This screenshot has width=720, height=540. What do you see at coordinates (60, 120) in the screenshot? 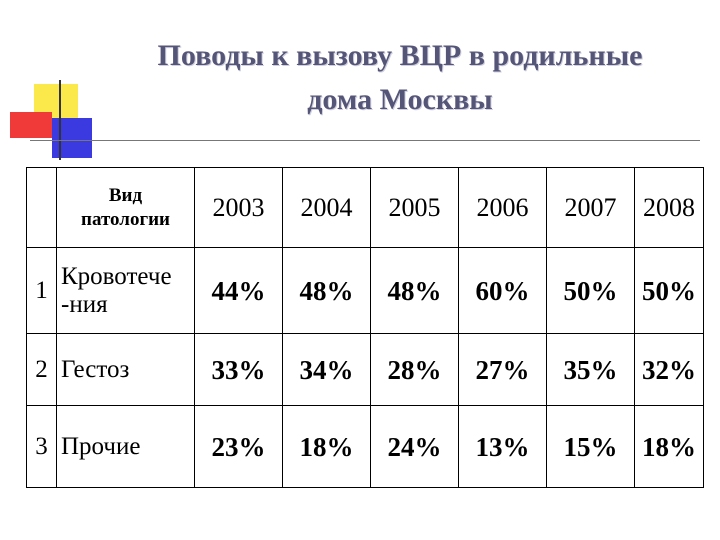
I see `decorative-vertical-line` at bounding box center [60, 120].